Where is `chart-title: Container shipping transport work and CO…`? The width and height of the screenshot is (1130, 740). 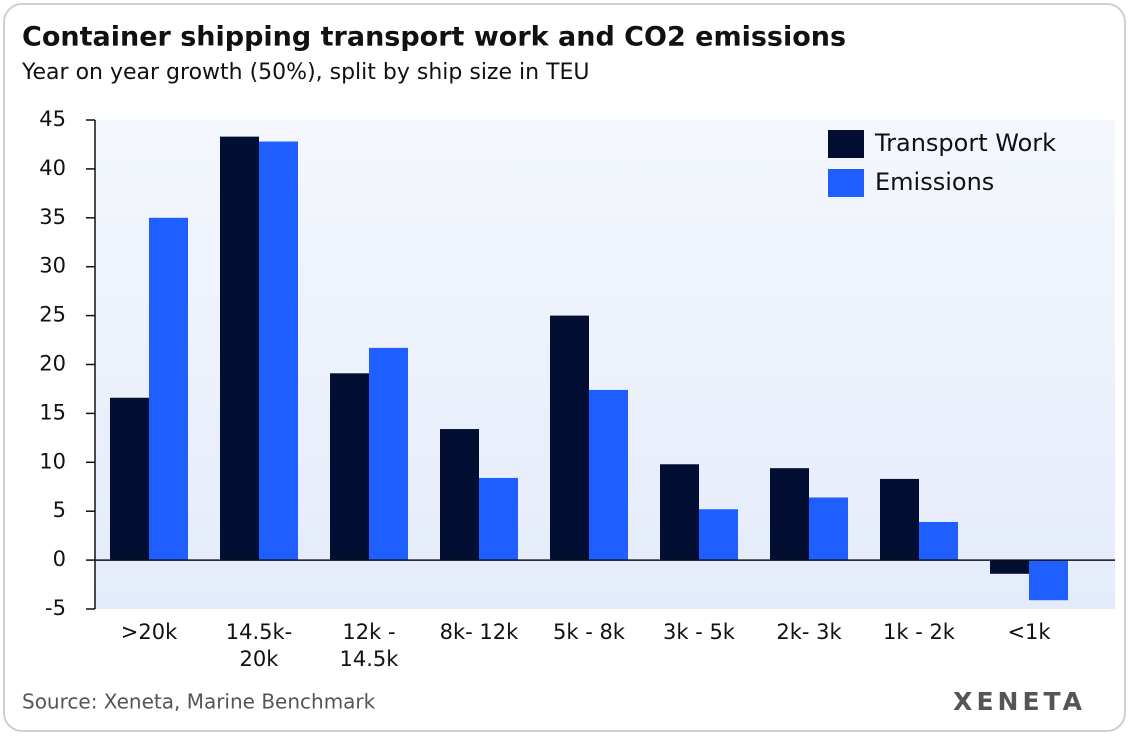
chart-title: Container shipping transport work and CO… is located at coordinates (434, 37).